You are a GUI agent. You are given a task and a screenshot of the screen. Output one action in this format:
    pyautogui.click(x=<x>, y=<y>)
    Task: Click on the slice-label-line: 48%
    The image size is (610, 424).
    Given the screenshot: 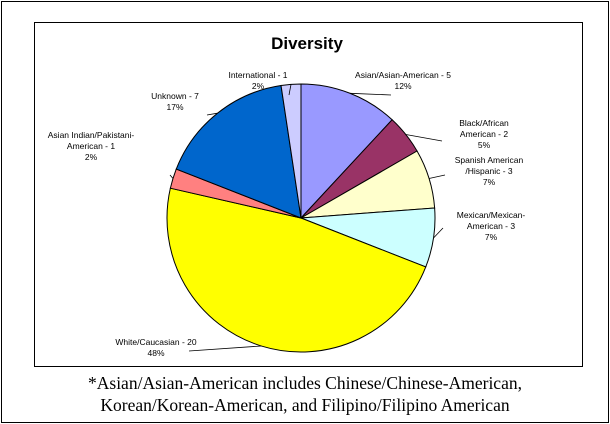 What is the action you would take?
    pyautogui.click(x=155, y=353)
    